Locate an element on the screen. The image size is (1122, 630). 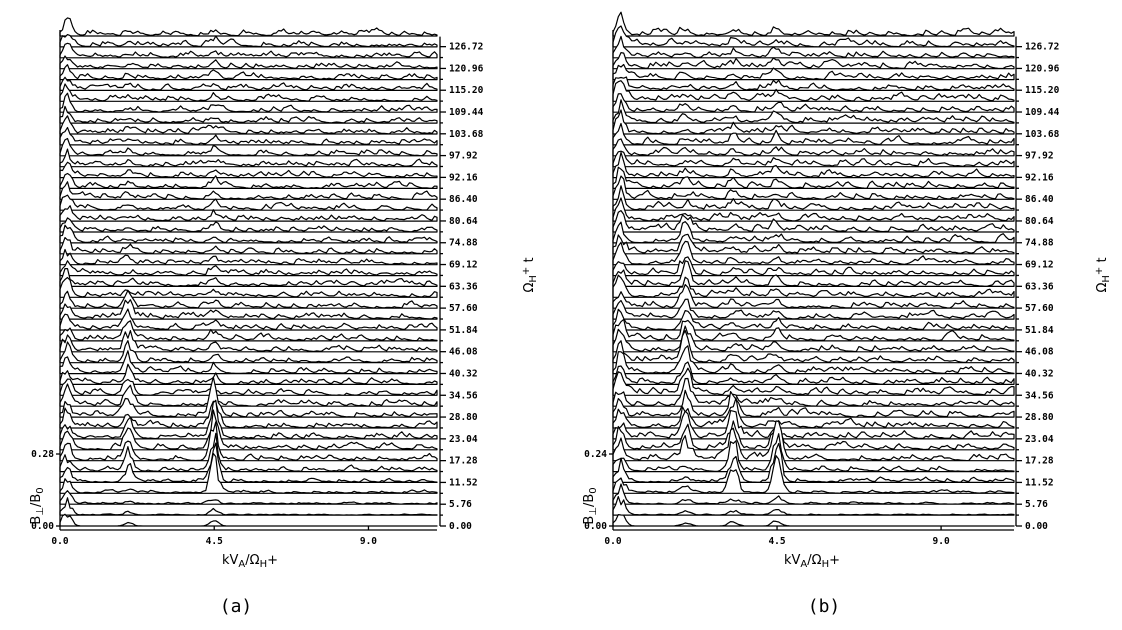
time-axis-label-part: Ω is located at coordinates (529, 288).